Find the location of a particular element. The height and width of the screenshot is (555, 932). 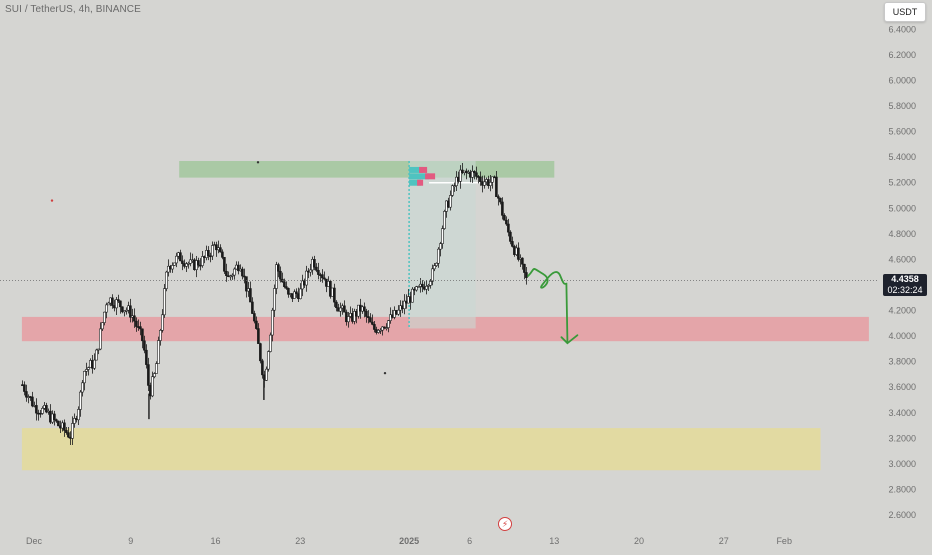

x-axis-tick-label: 16 is located at coordinates (215, 541).